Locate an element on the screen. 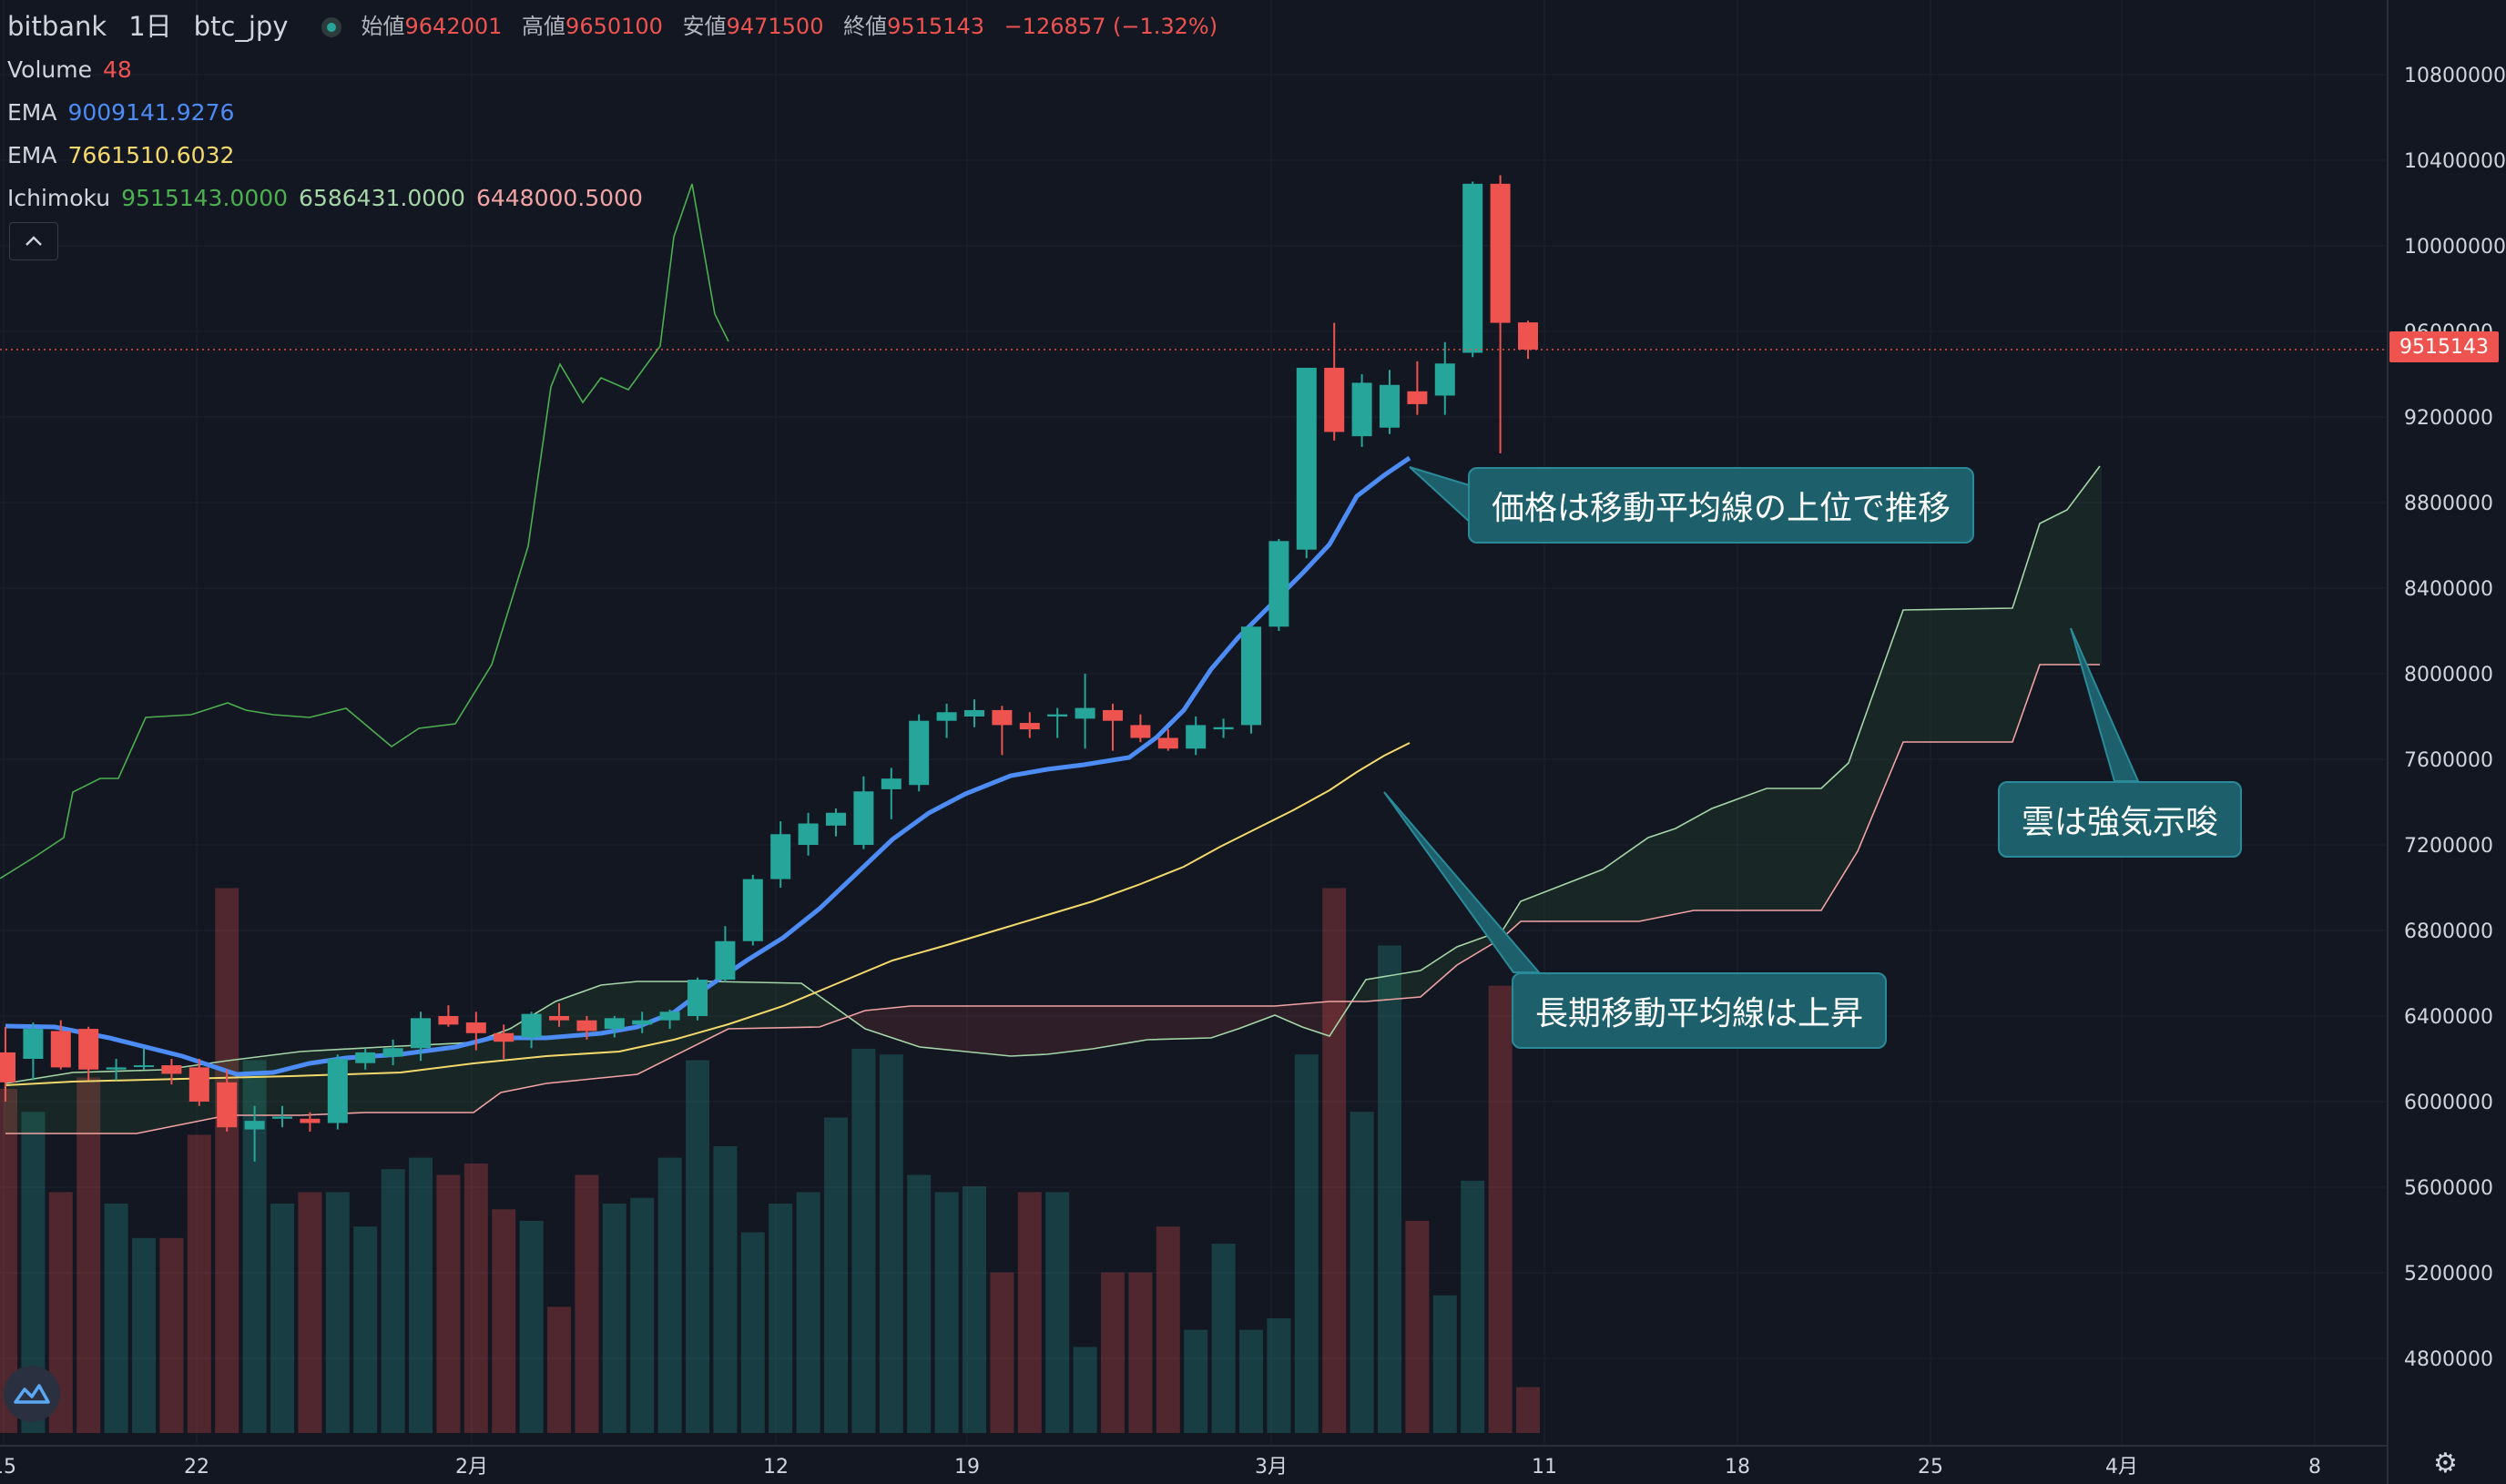 The image size is (2506, 1484). time-tick-label: 4月 is located at coordinates (2121, 1467).